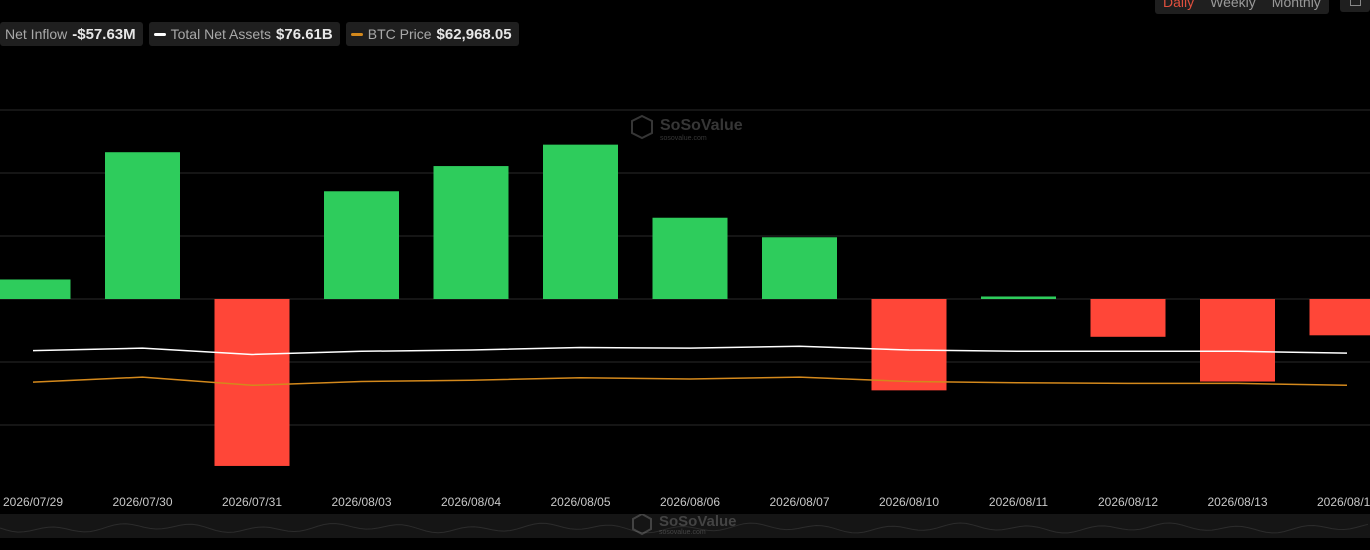  I want to click on navigator-series-line, so click(684, 528).